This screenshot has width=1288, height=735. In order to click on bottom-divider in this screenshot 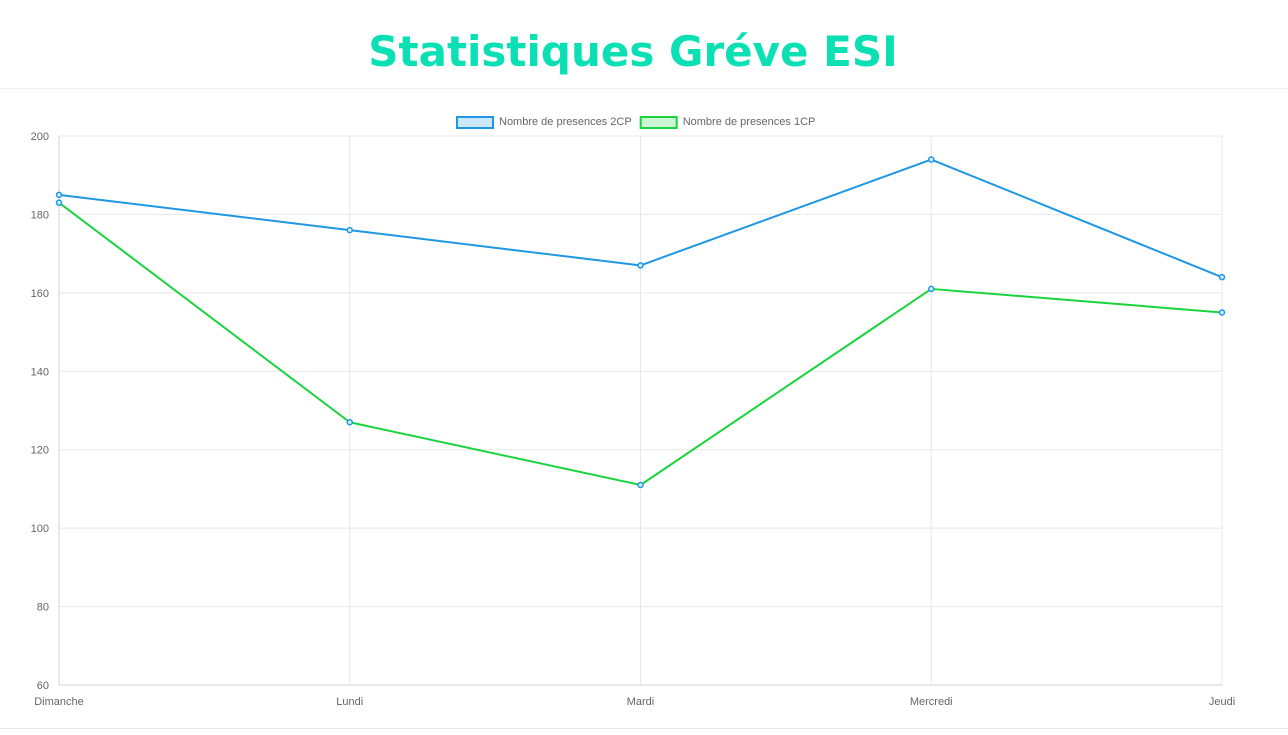, I will do `click(644, 728)`.